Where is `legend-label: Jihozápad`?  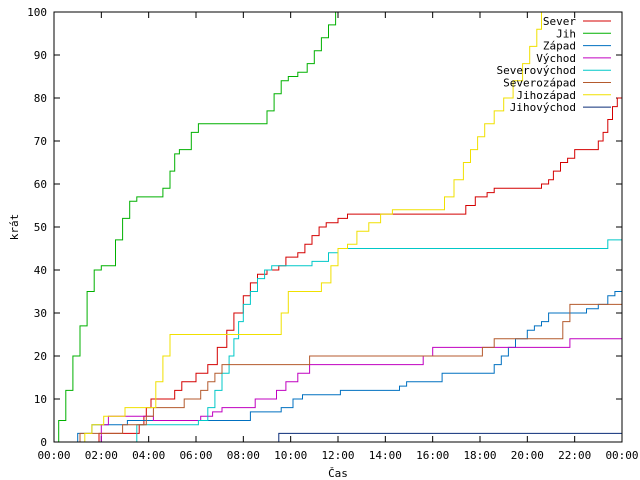 legend-label: Jihozápad is located at coordinates (546, 95).